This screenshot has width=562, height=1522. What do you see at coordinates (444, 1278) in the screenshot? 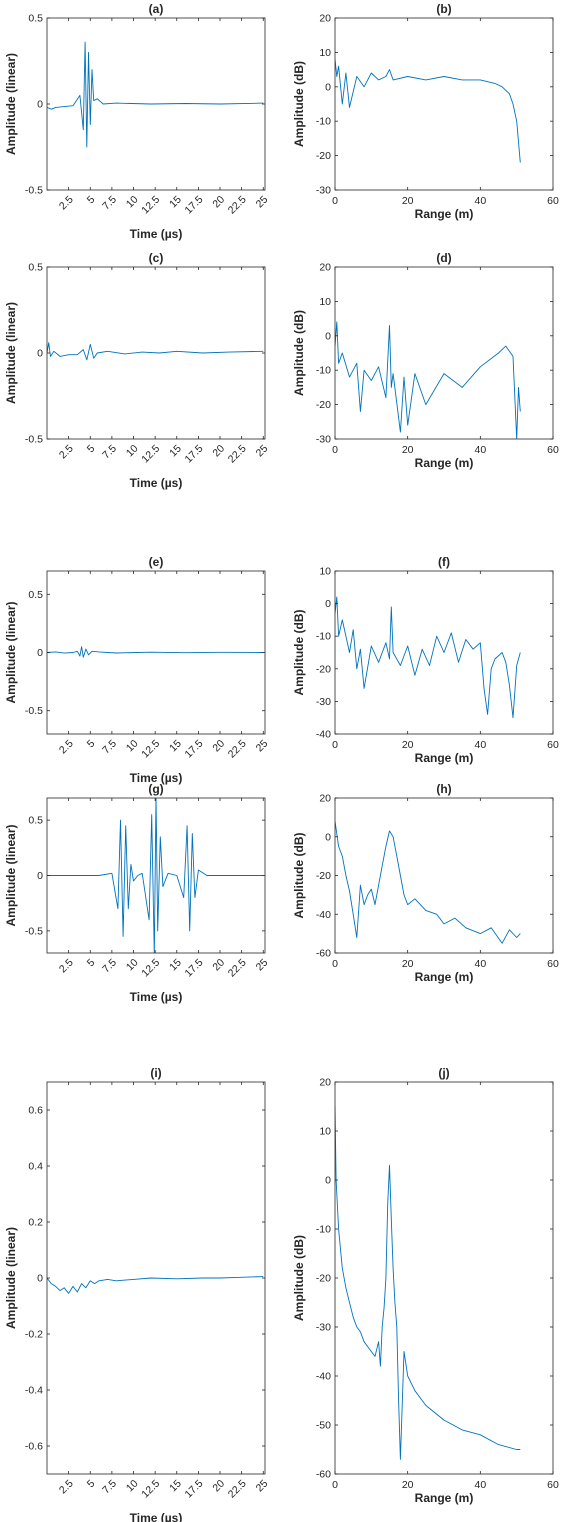
I see `chart-9-axes-box` at bounding box center [444, 1278].